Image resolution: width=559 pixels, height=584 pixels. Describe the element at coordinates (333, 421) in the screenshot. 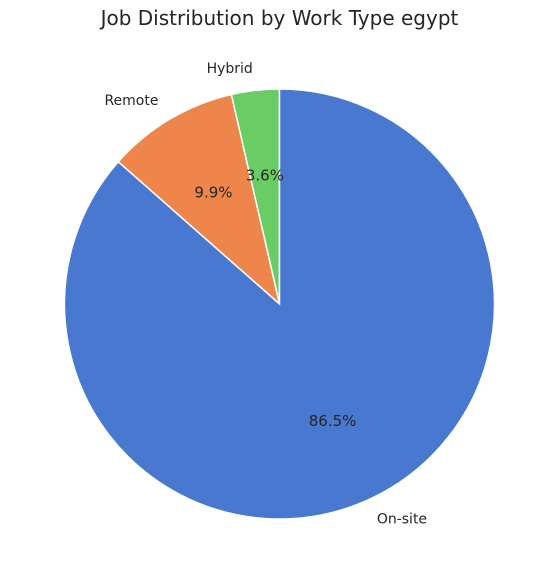

I see `percent-label-on-site: 86.5%` at that location.